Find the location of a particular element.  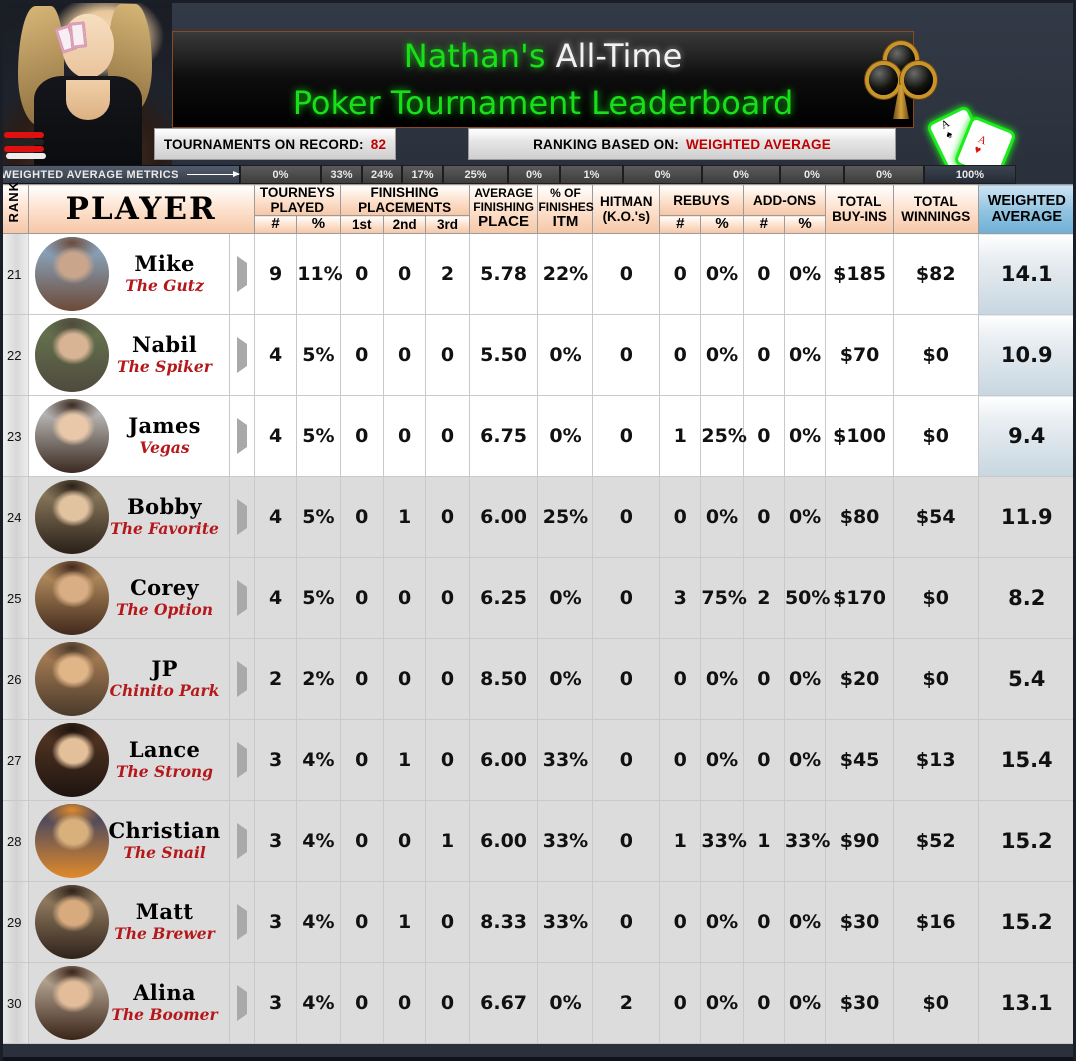

cell-second: 0 is located at coordinates (404, 436).